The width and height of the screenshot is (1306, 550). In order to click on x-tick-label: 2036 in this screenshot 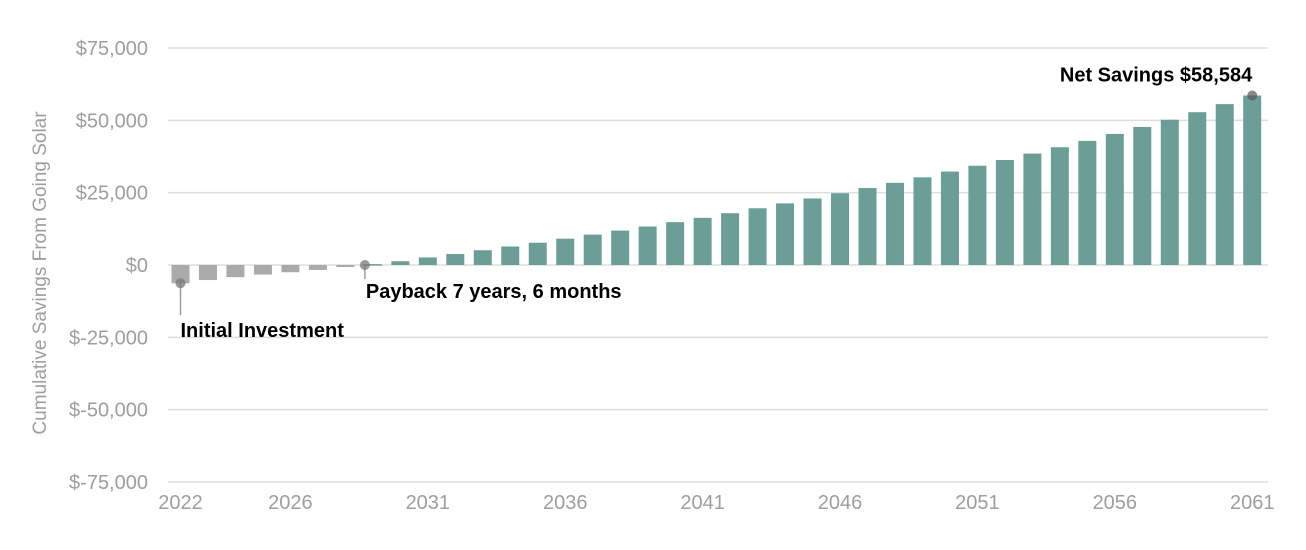, I will do `click(565, 503)`.